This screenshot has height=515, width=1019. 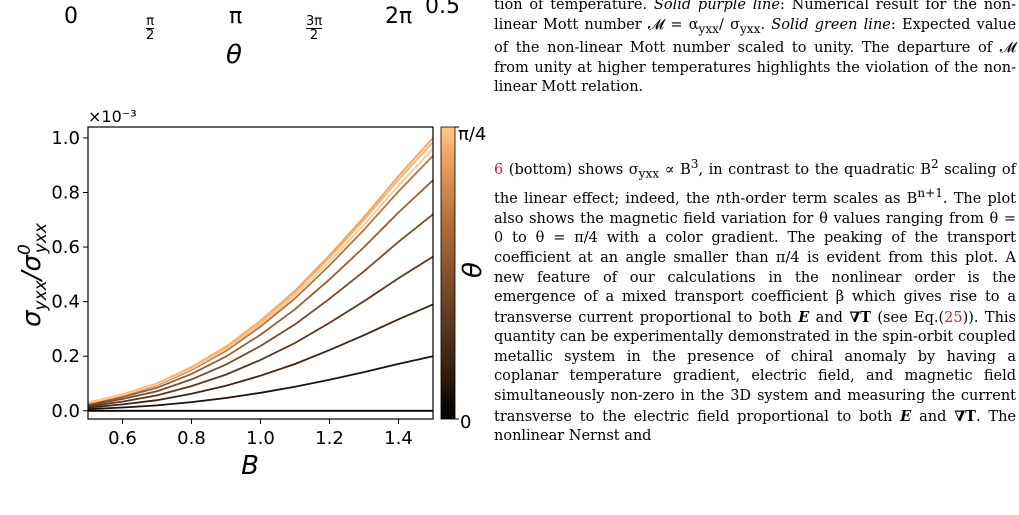 I want to click on colorbar, so click(x=448, y=273).